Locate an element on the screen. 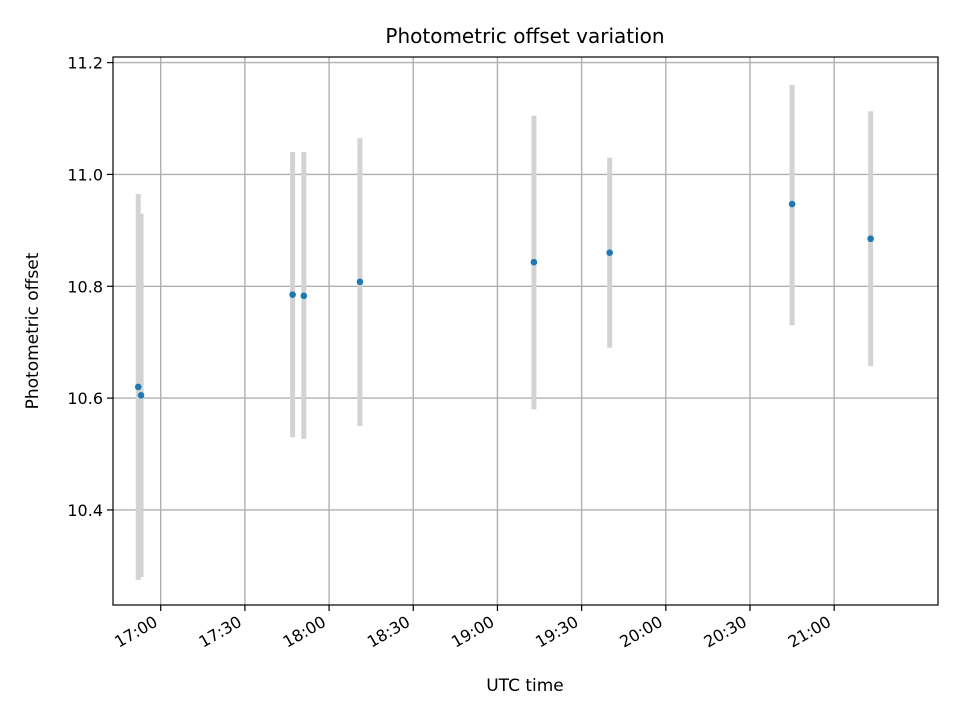 Image resolution: width=960 pixels, height=720 pixels. y-axis-title: Photometric offset is located at coordinates (33, 330).